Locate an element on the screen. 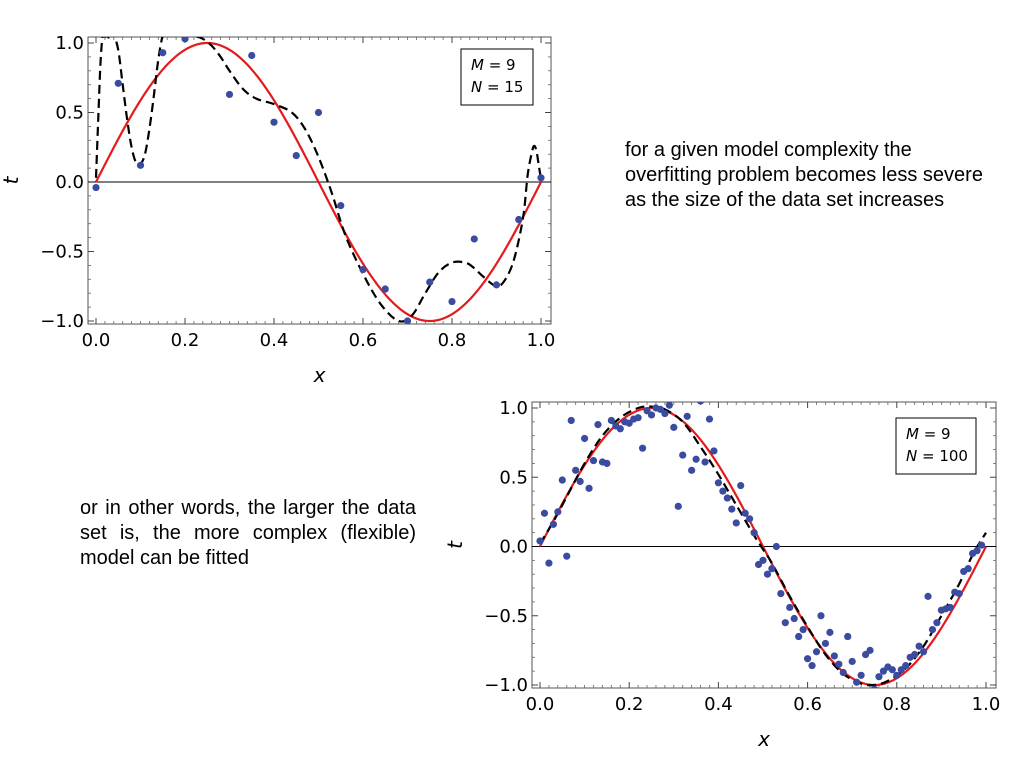 Image resolution: width=1024 pixels, height=768 pixels. legend-n-label: N = 15 is located at coordinates (497, 87).